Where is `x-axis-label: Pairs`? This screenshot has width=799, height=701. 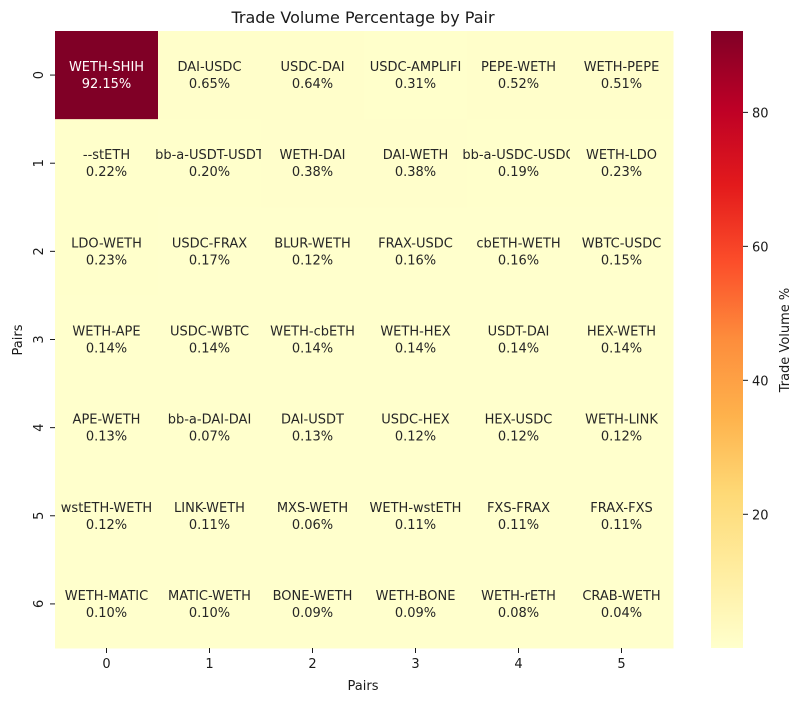 x-axis-label: Pairs is located at coordinates (363, 686).